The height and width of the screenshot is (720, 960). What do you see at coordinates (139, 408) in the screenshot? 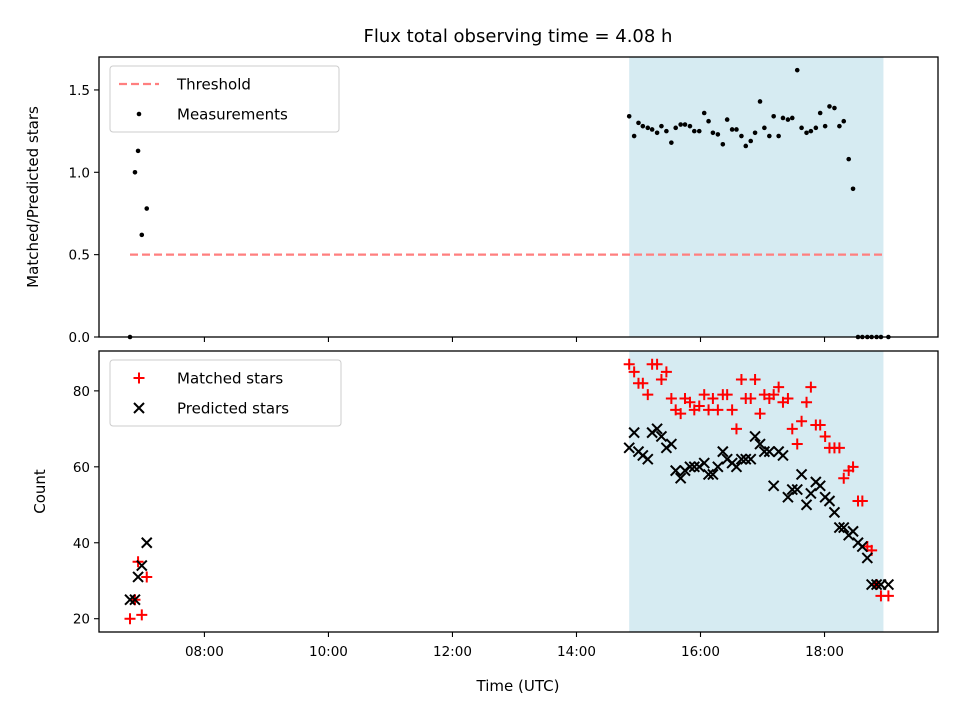
I see `count-panel-legend-entry-predicted-stars-handle` at bounding box center [139, 408].